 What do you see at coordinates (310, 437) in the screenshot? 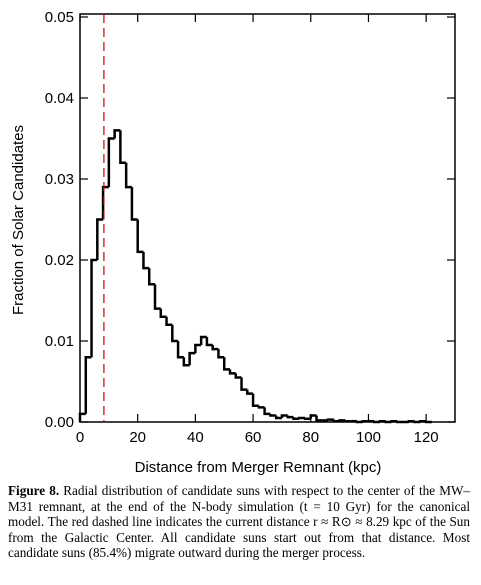
I see `x-tick-label: 80` at bounding box center [310, 437].